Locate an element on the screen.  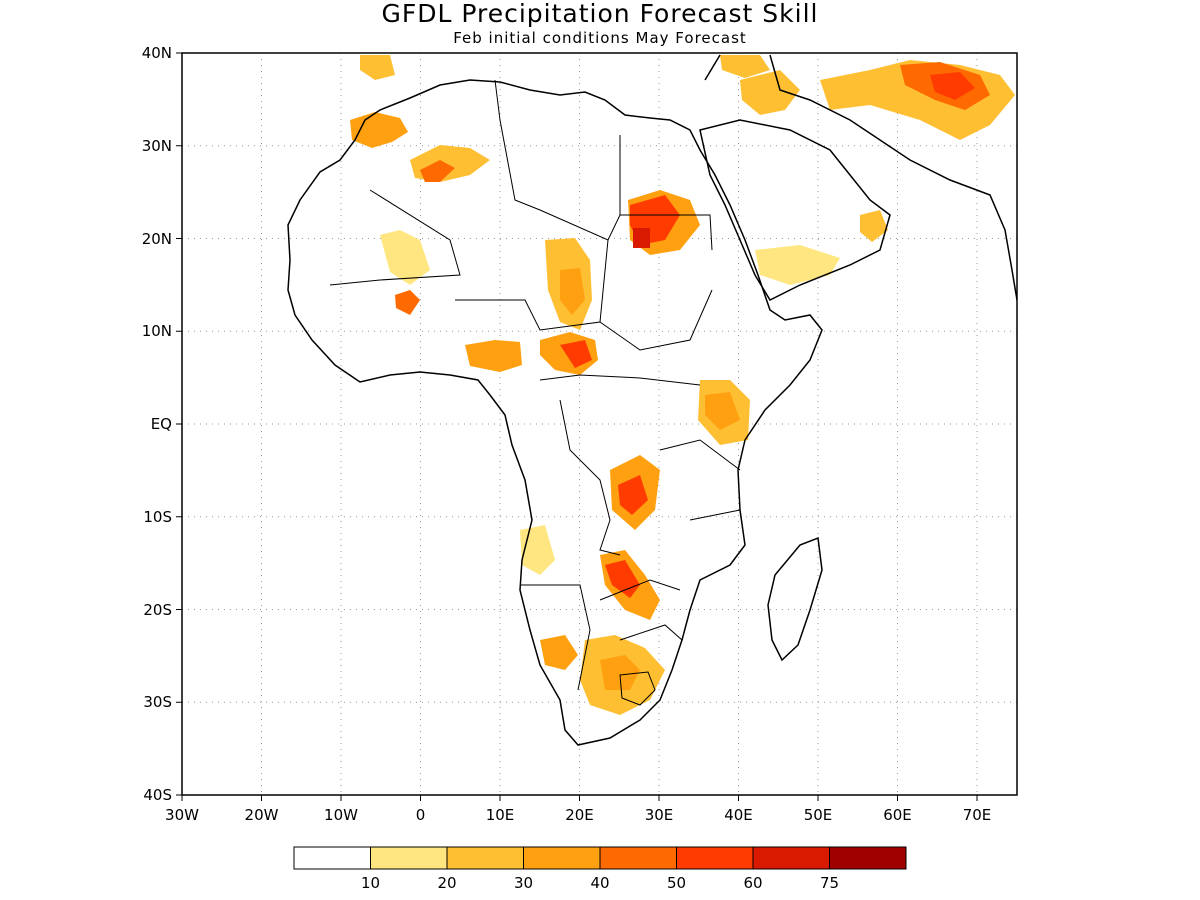
lat-label: 30N is located at coordinates (157, 146).